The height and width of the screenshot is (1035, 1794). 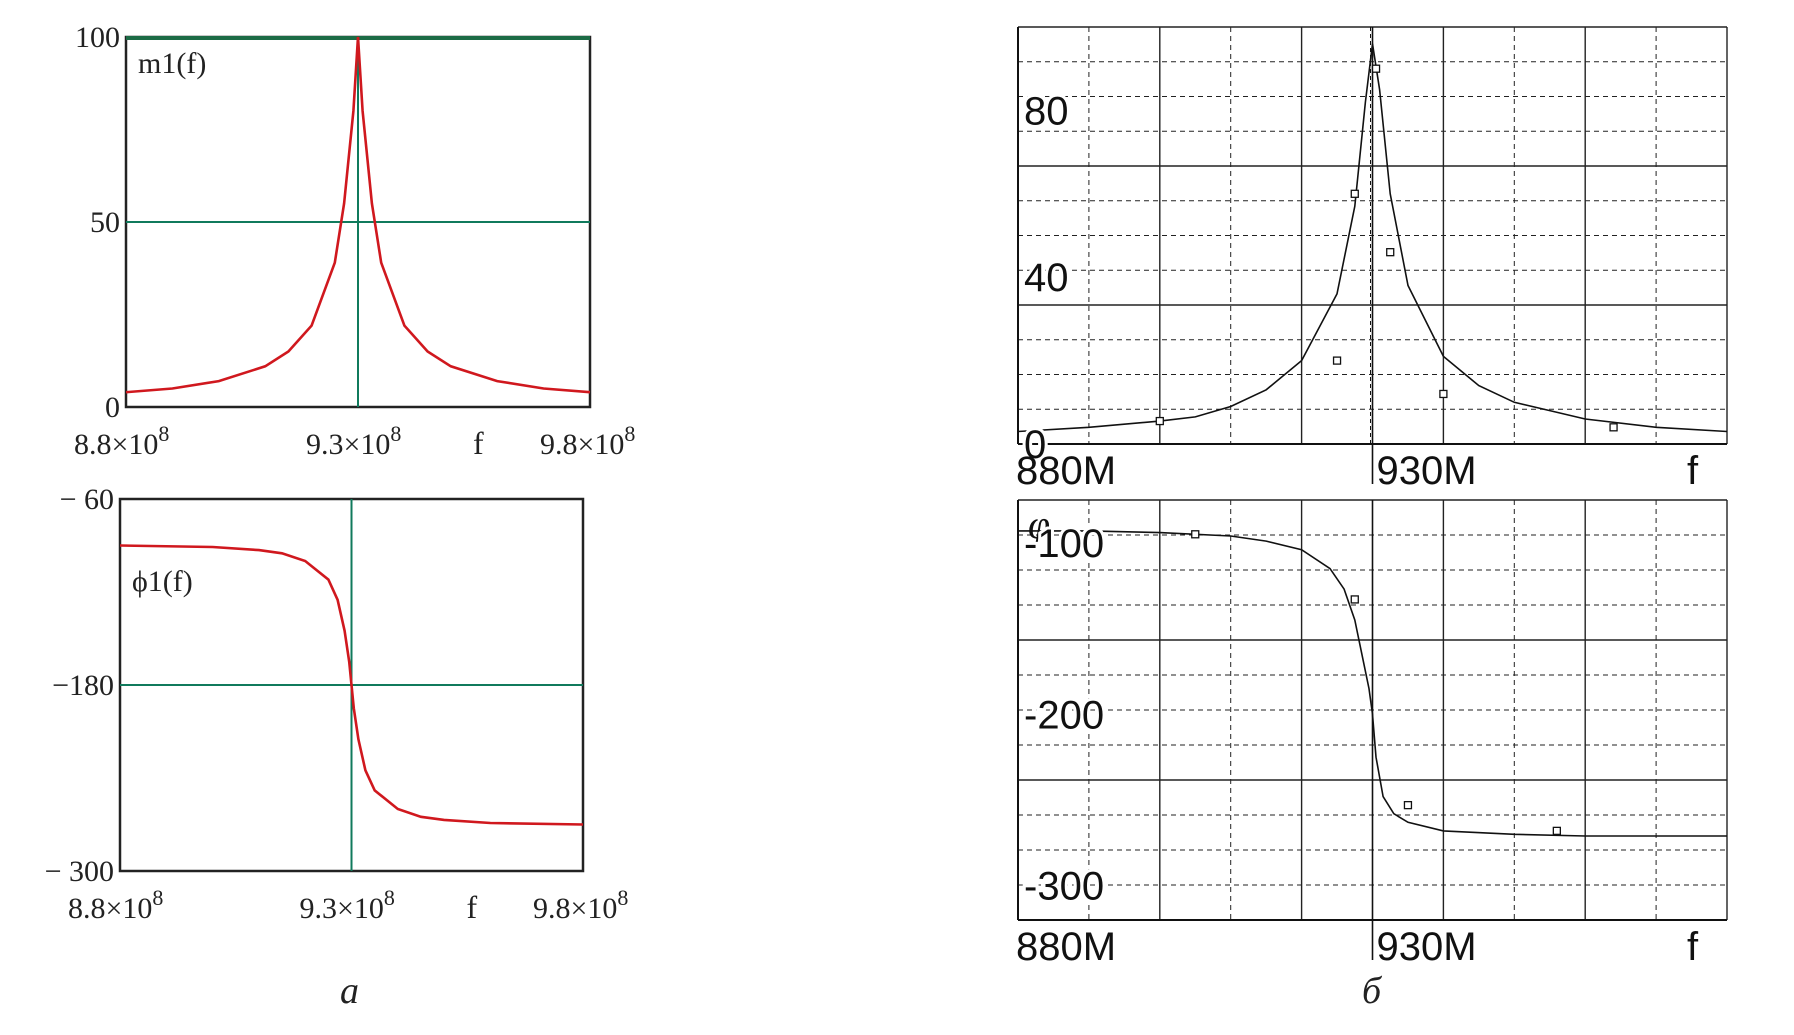 I want to click on chart-a-magnitude: m1(f) 100 50 0 8.8×10⁸ 9.3×10⁸ 9.8×10⁸ f, so click(x=354, y=241).